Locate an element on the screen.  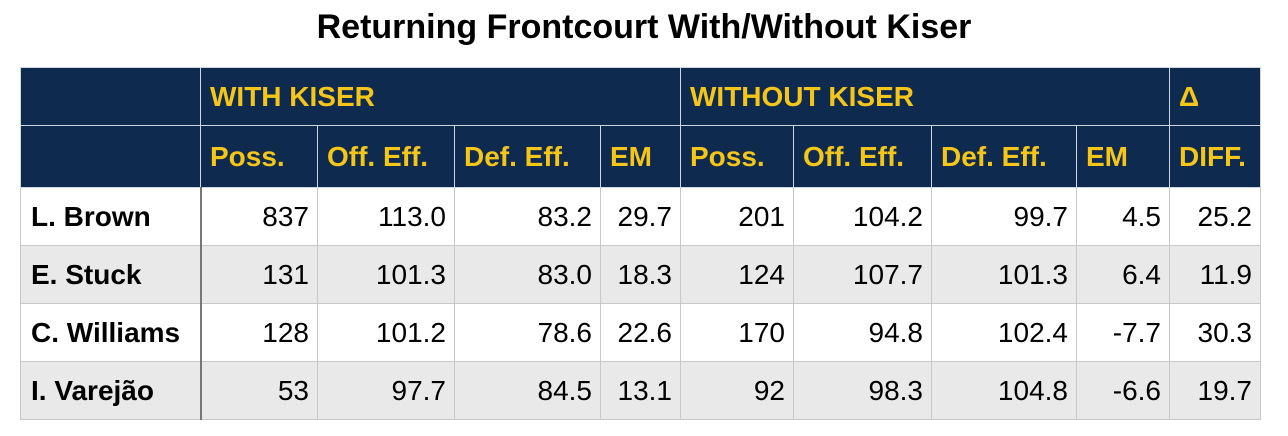
group-header-row: WITH KISER WITHOUT KISER Δ is located at coordinates (640, 96).